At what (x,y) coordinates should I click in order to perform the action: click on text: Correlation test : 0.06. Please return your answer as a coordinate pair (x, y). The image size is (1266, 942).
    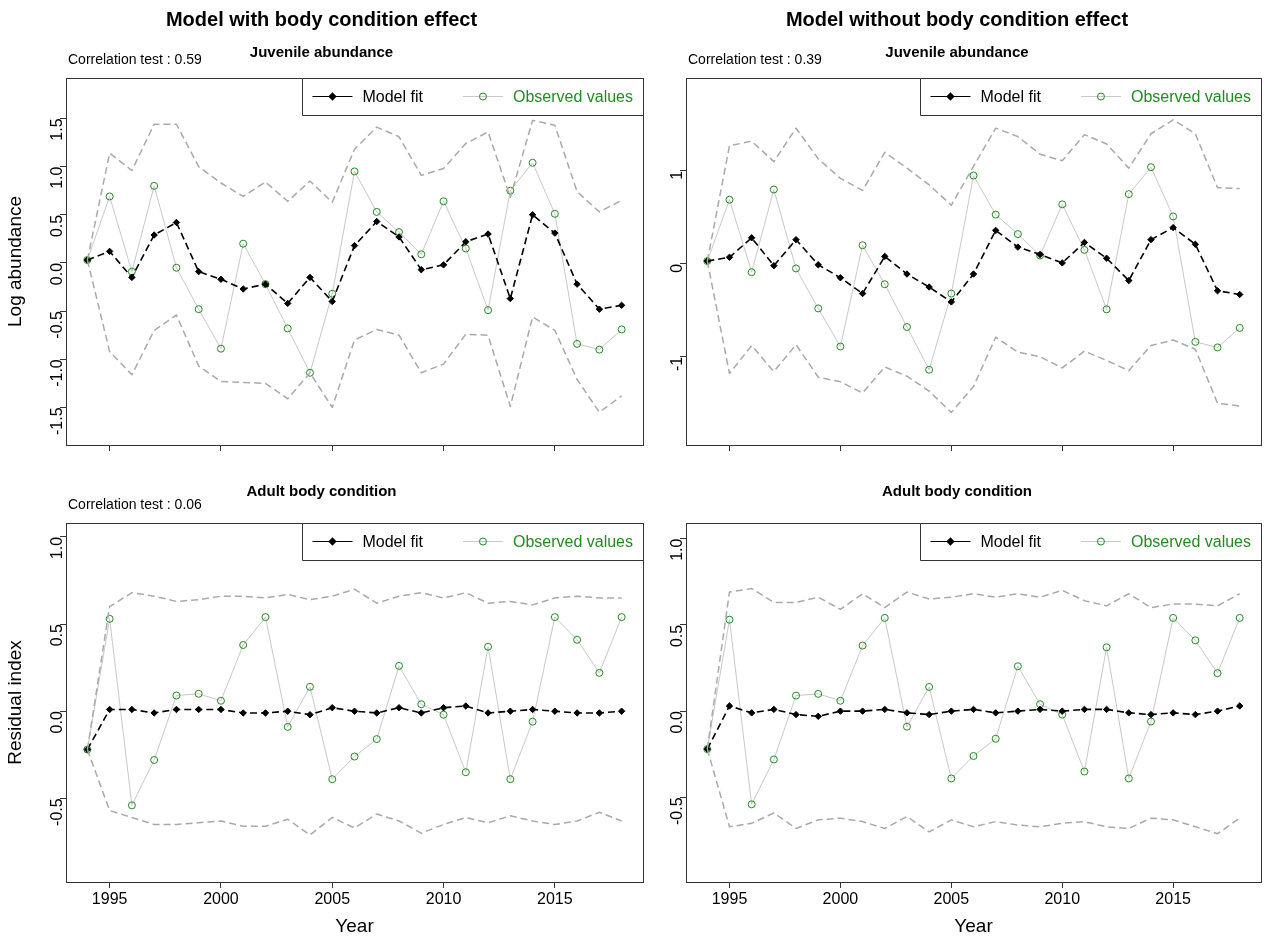
    Looking at the image, I should click on (135, 504).